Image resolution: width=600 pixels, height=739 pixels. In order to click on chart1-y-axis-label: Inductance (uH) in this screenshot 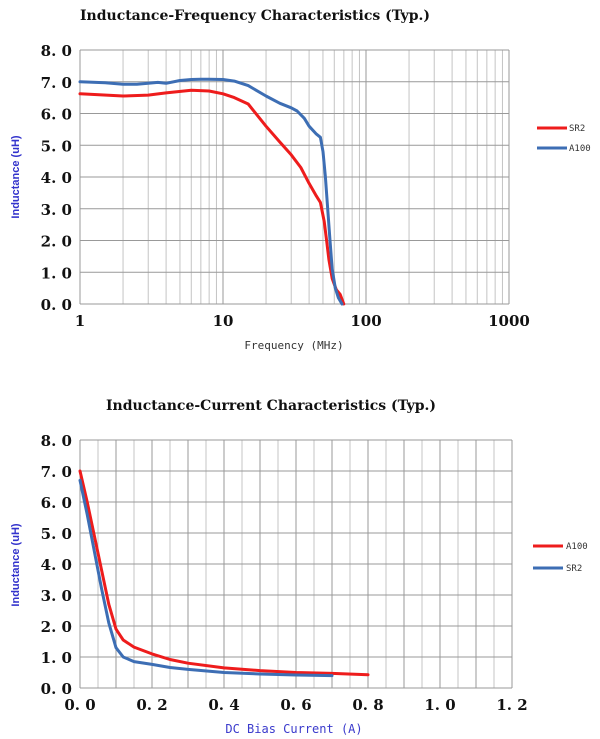, I will do `click(16, 176)`.